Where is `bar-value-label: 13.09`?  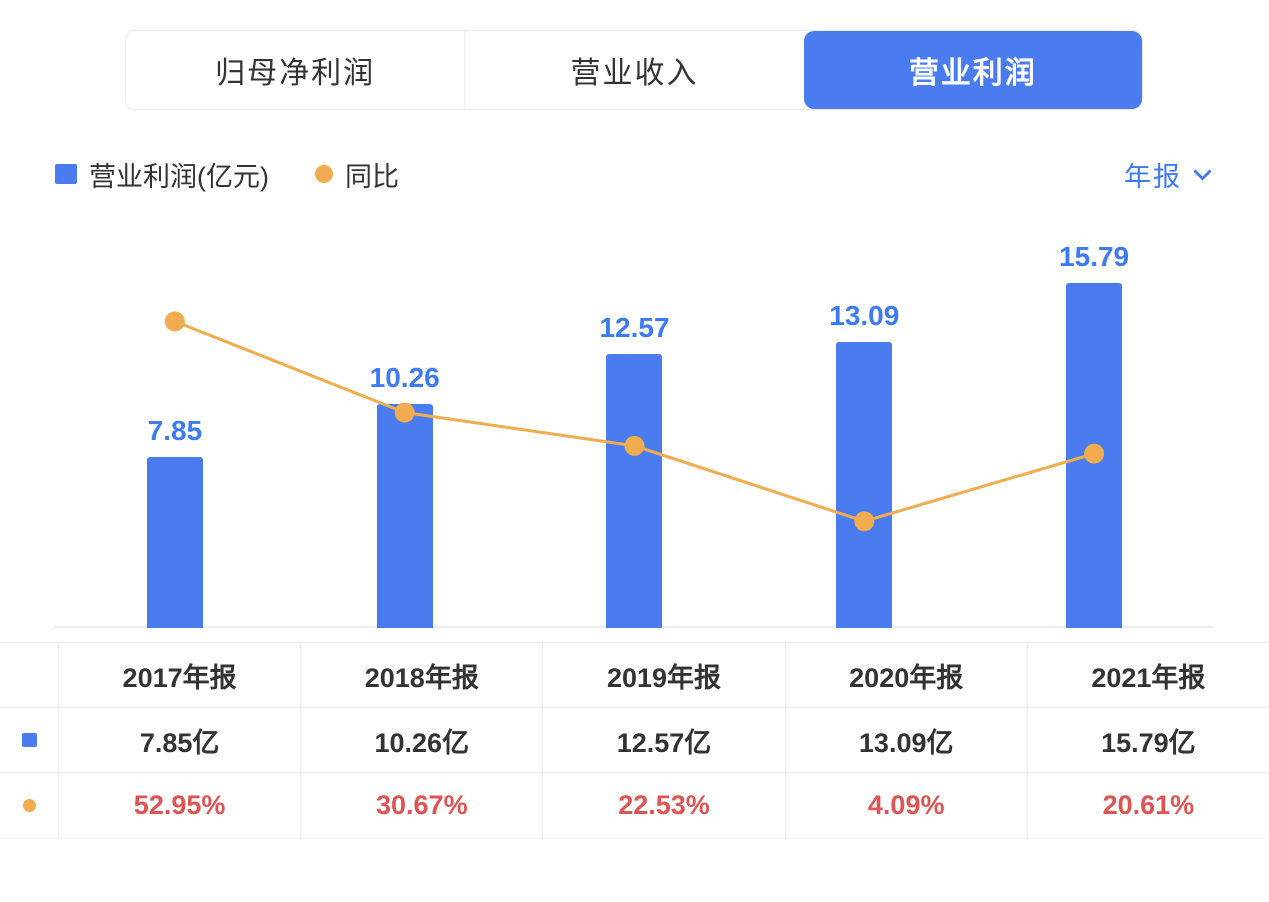 bar-value-label: 13.09 is located at coordinates (864, 315).